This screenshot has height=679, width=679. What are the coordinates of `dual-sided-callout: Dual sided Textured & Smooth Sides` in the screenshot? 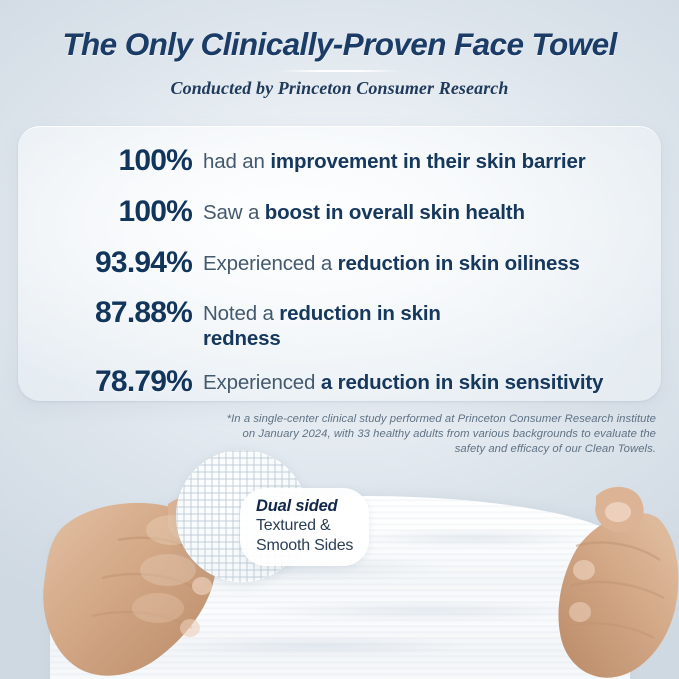 It's located at (305, 527).